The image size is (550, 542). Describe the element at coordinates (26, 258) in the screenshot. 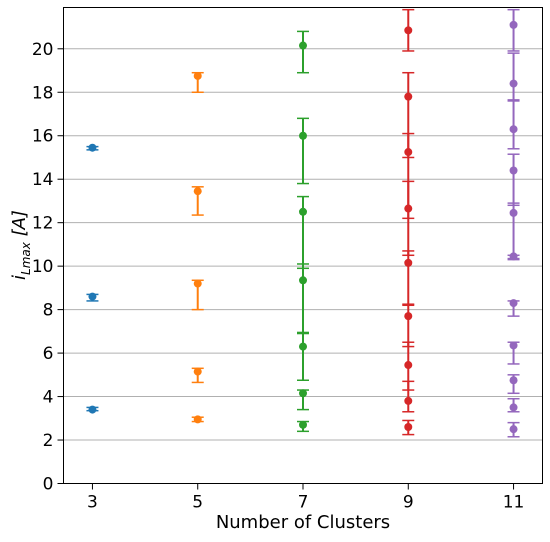

I see `y-axis-label-sub: Lmax` at that location.